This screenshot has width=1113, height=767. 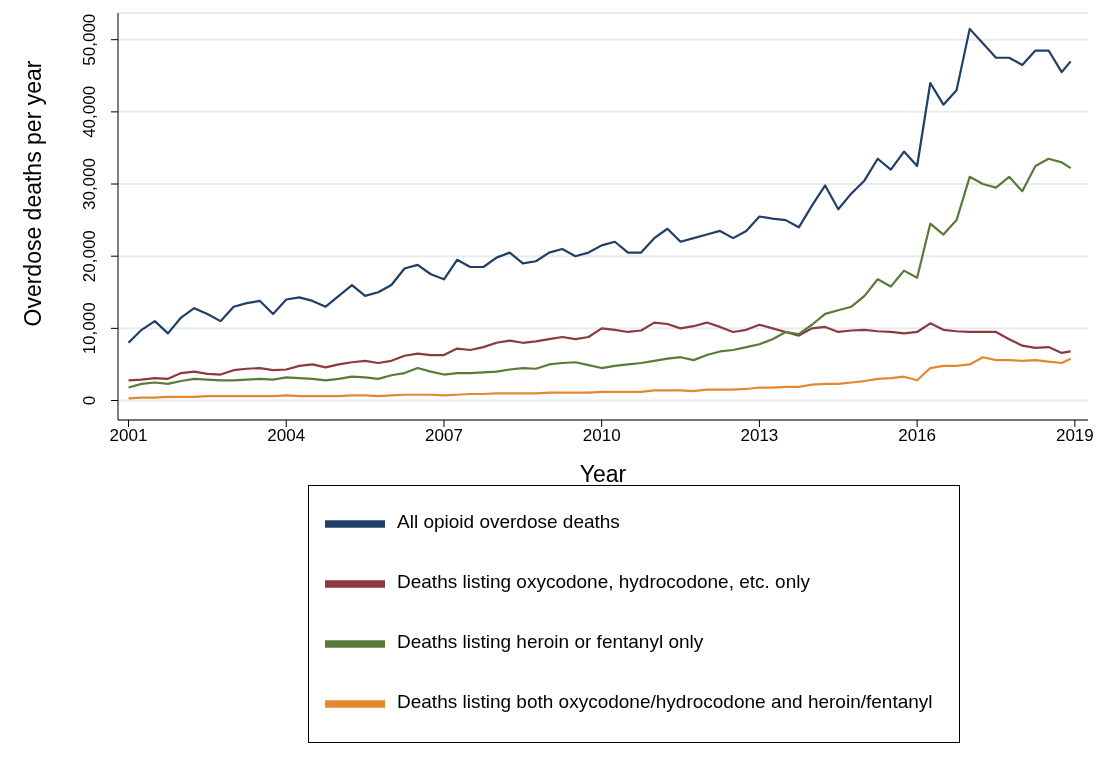 What do you see at coordinates (89, 184) in the screenshot?
I see `y-tick-label: 30,000` at bounding box center [89, 184].